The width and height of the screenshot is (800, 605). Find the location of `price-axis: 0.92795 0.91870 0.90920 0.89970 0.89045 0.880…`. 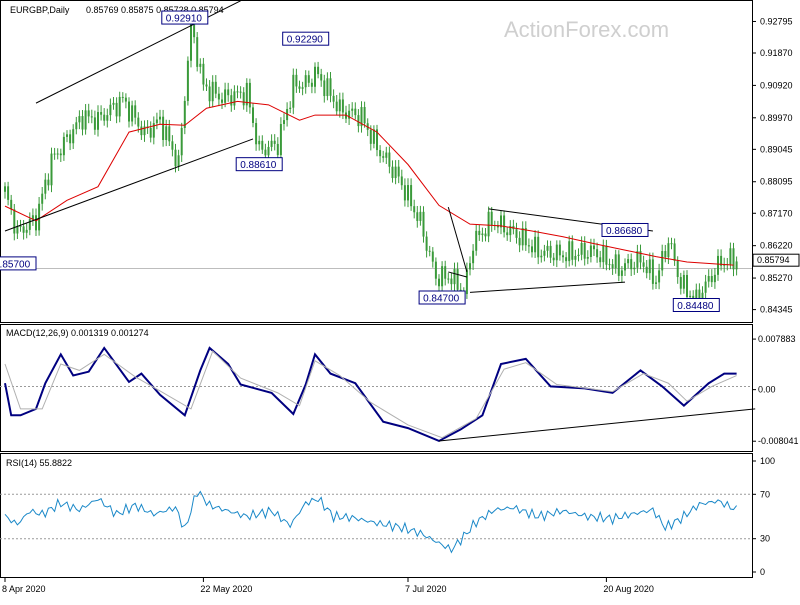

price-axis: 0.92795 0.91870 0.90920 0.89970 0.89045 0.880… is located at coordinates (776, 165).